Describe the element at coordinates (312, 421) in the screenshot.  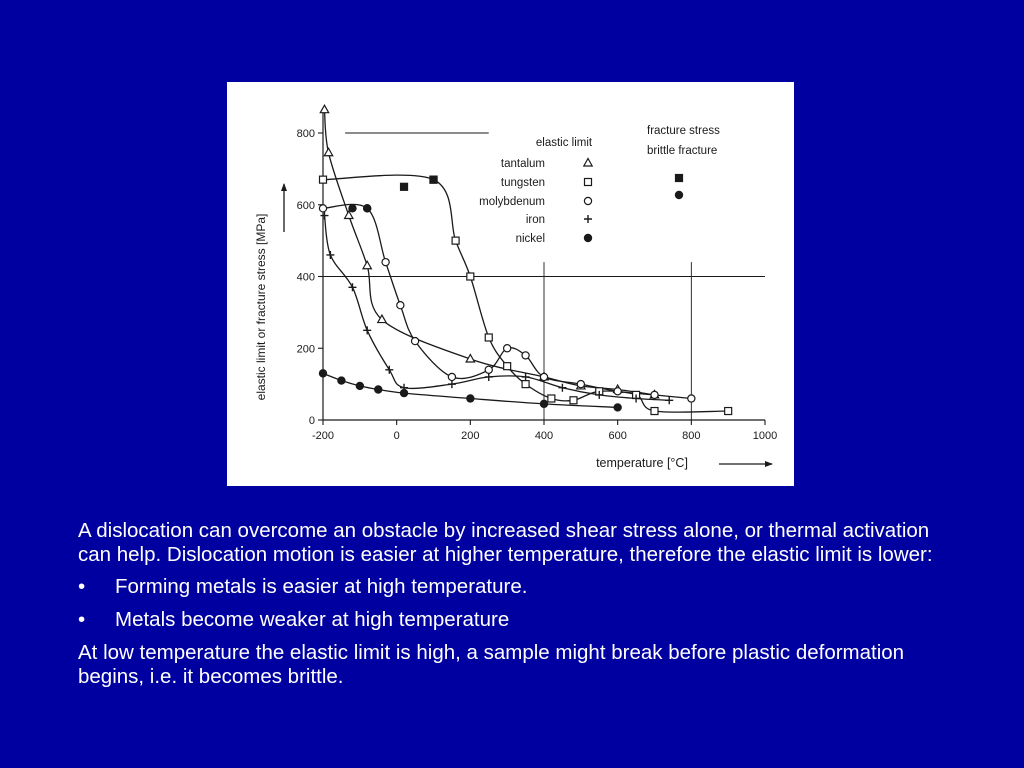
I see `y-tick-label: 0` at that location.